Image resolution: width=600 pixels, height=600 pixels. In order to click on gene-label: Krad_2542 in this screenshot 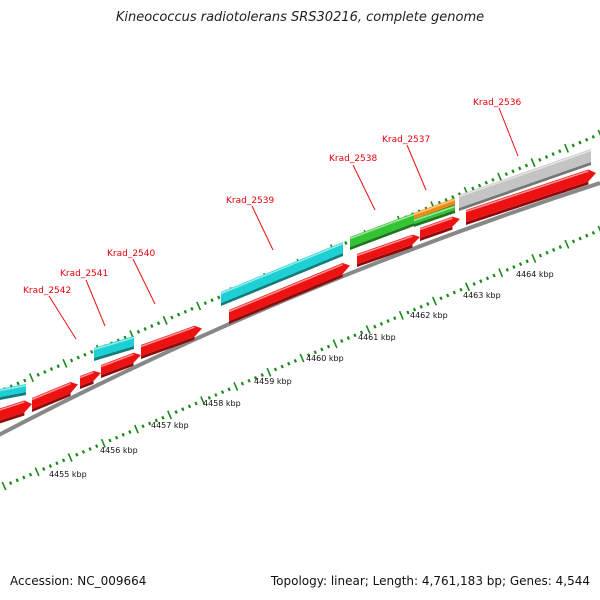, I will do `click(47, 291)`.